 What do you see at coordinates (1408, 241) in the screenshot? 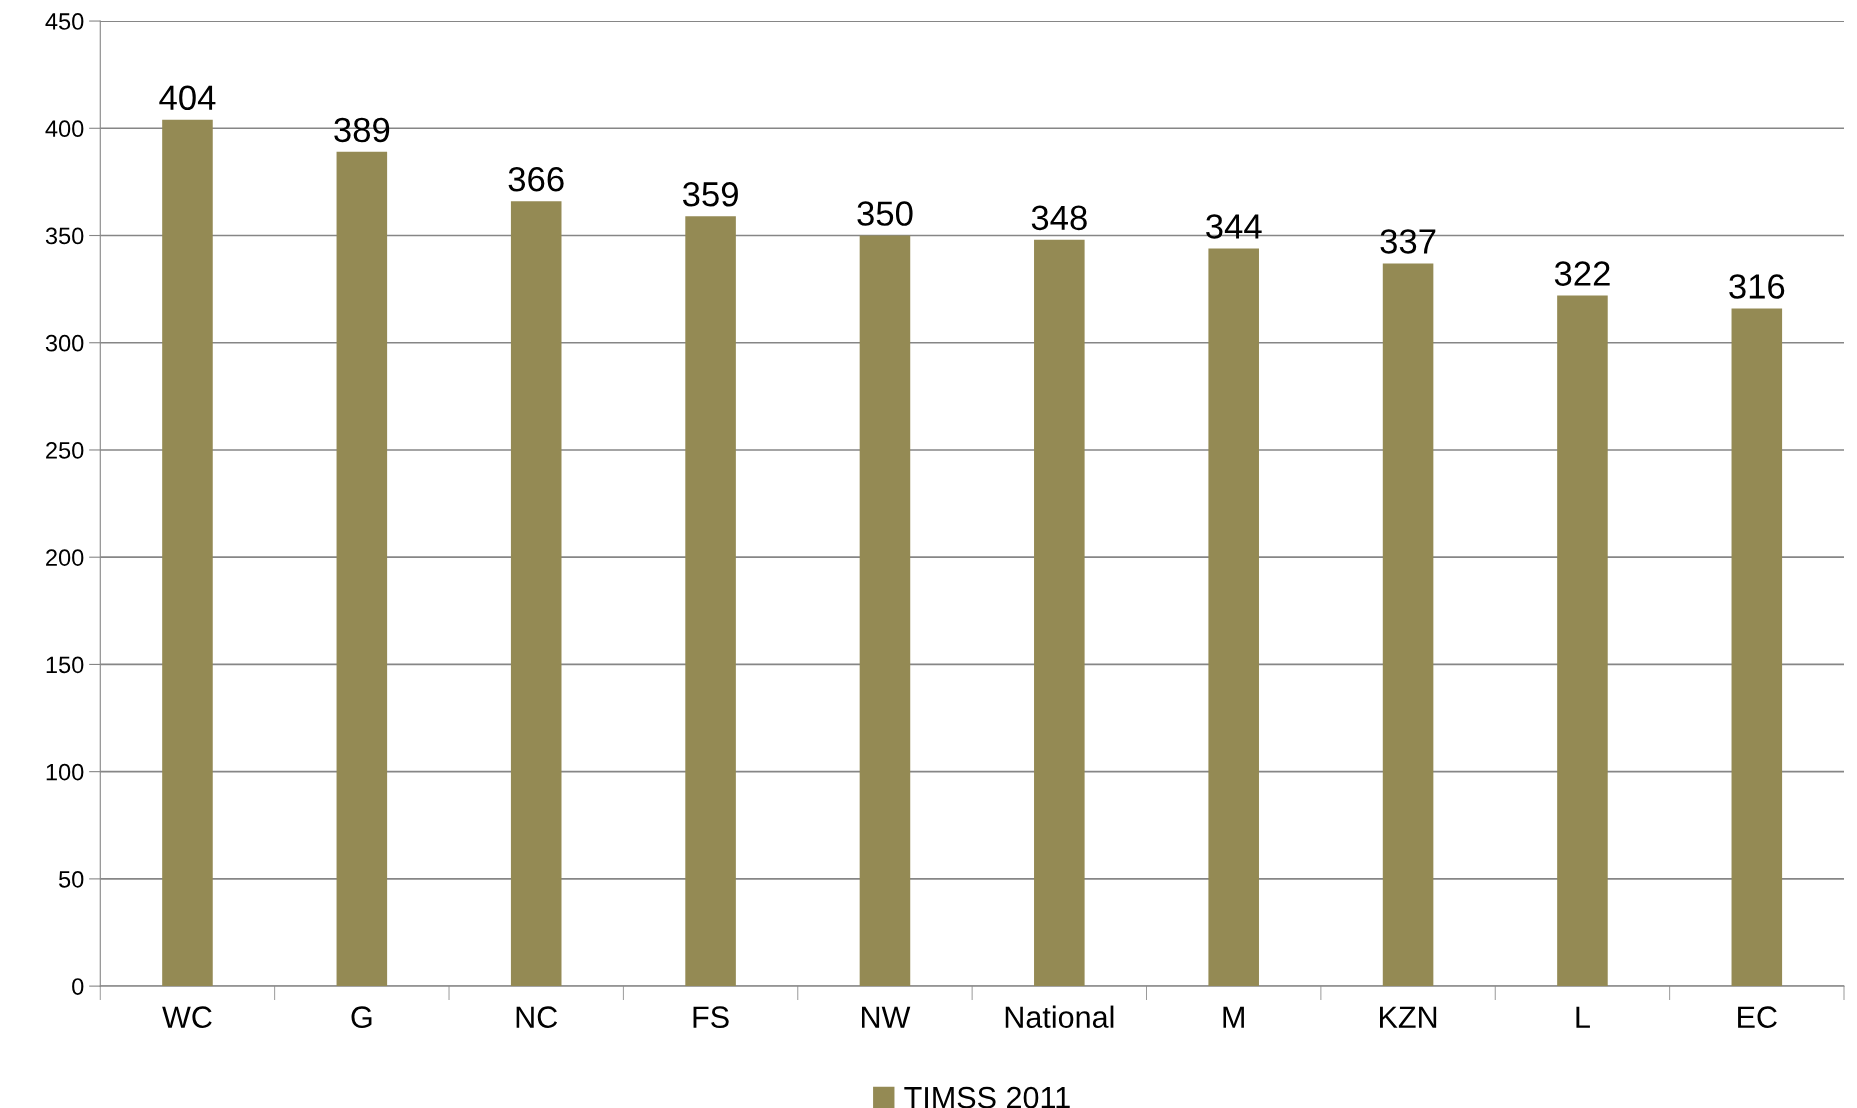
I see `data-label: 337` at bounding box center [1408, 241].